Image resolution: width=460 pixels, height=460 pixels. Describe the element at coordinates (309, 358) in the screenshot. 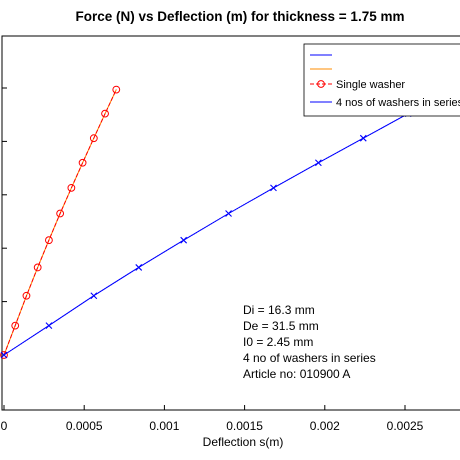

I see `annotation-line: 4 no of washers in series` at that location.